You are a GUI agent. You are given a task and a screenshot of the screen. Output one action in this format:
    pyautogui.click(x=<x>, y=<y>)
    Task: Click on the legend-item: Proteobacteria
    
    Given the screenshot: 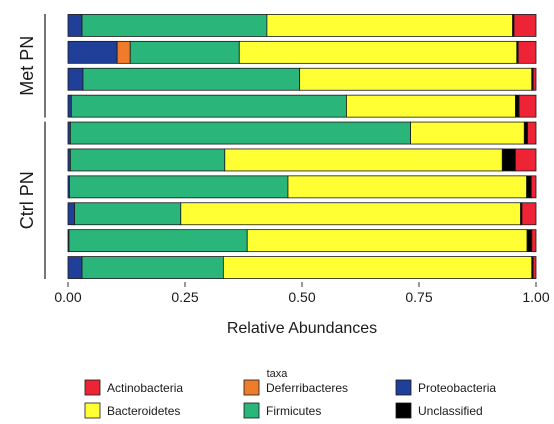 What is the action you would take?
    pyautogui.click(x=445, y=387)
    